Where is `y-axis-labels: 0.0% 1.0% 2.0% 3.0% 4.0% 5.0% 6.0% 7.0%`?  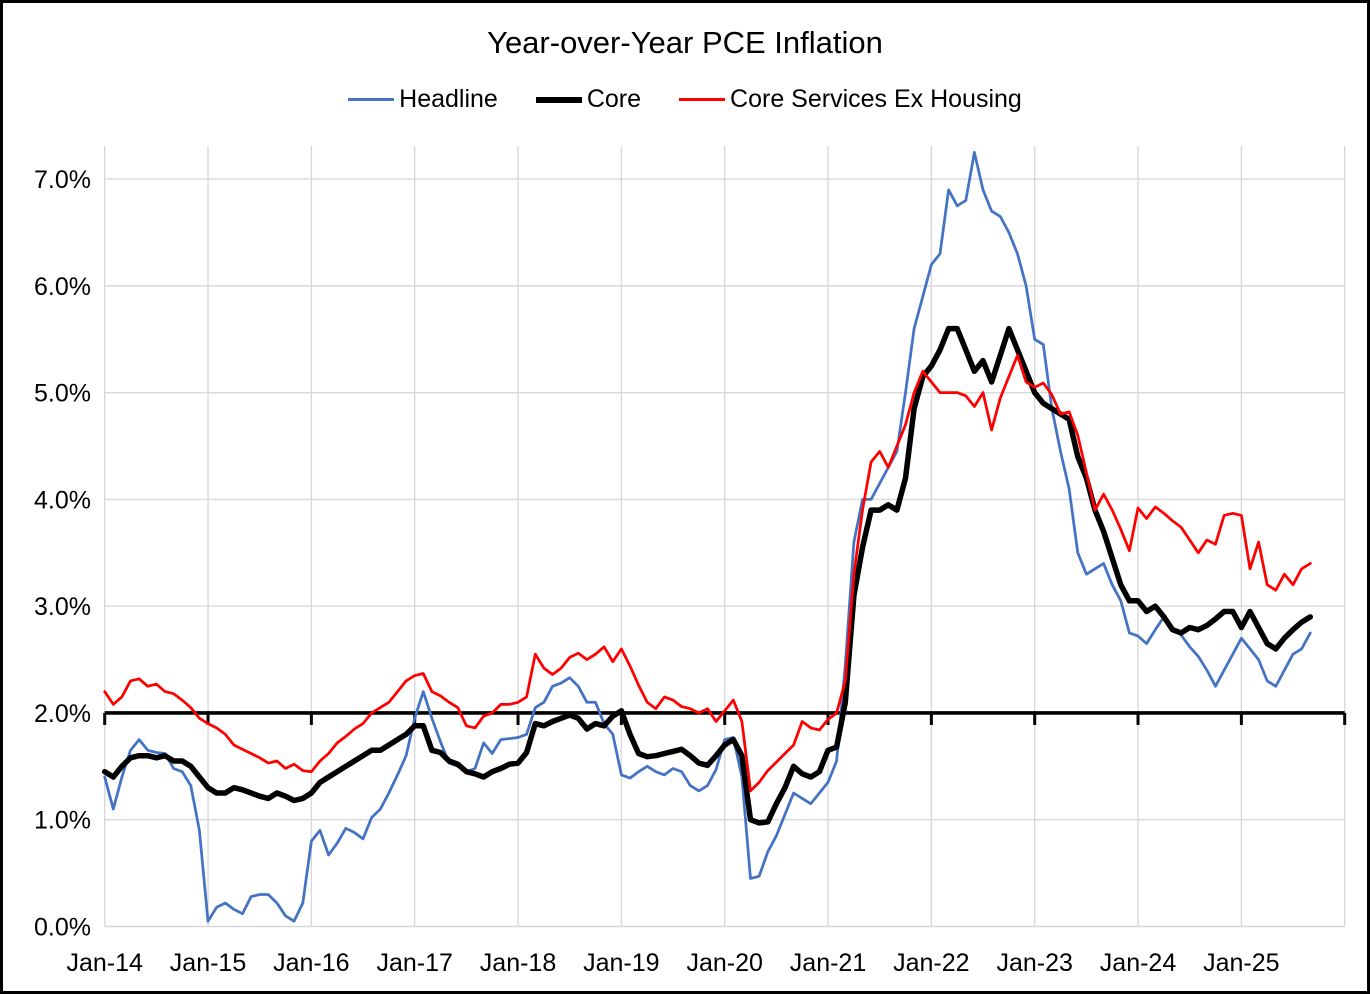 y-axis-labels: 0.0% 1.0% 2.0% 3.0% 4.0% 5.0% 6.0% 7.0% is located at coordinates (62, 553).